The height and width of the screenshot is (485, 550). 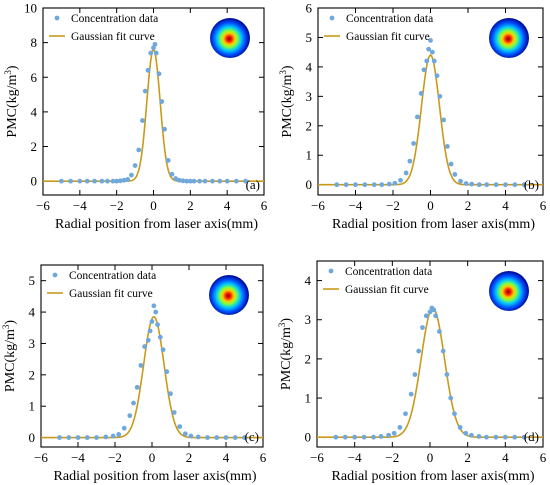 I want to click on y-tick-label: 8, so click(x=34, y=42).